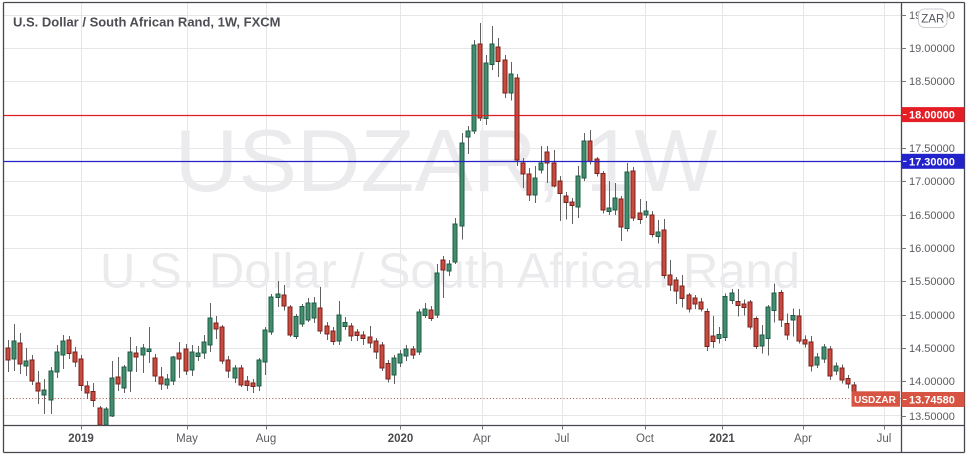  Describe the element at coordinates (932, 417) in the screenshot. I see `svg-text: 13.50000` at that location.